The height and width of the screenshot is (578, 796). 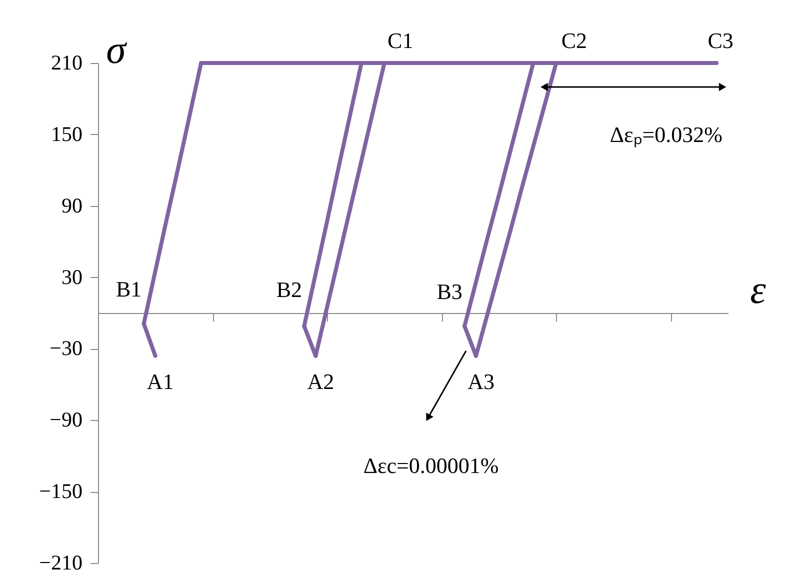 I want to click on annotation: B2, so click(x=289, y=289).